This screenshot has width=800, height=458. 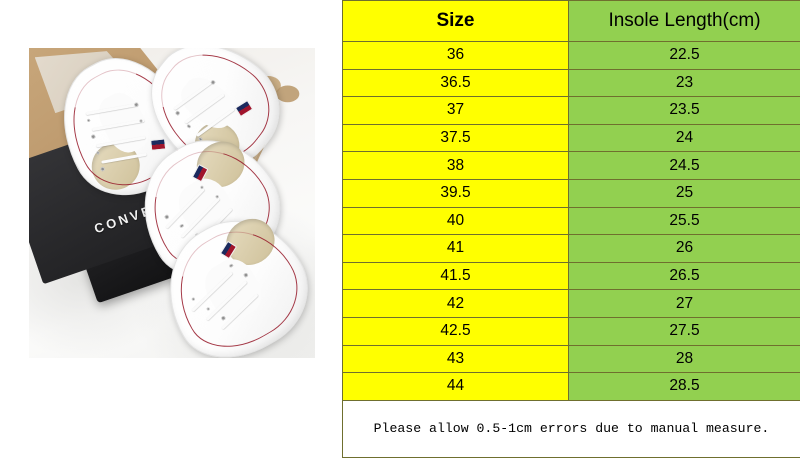 I want to click on cell-size: 36, so click(x=456, y=56).